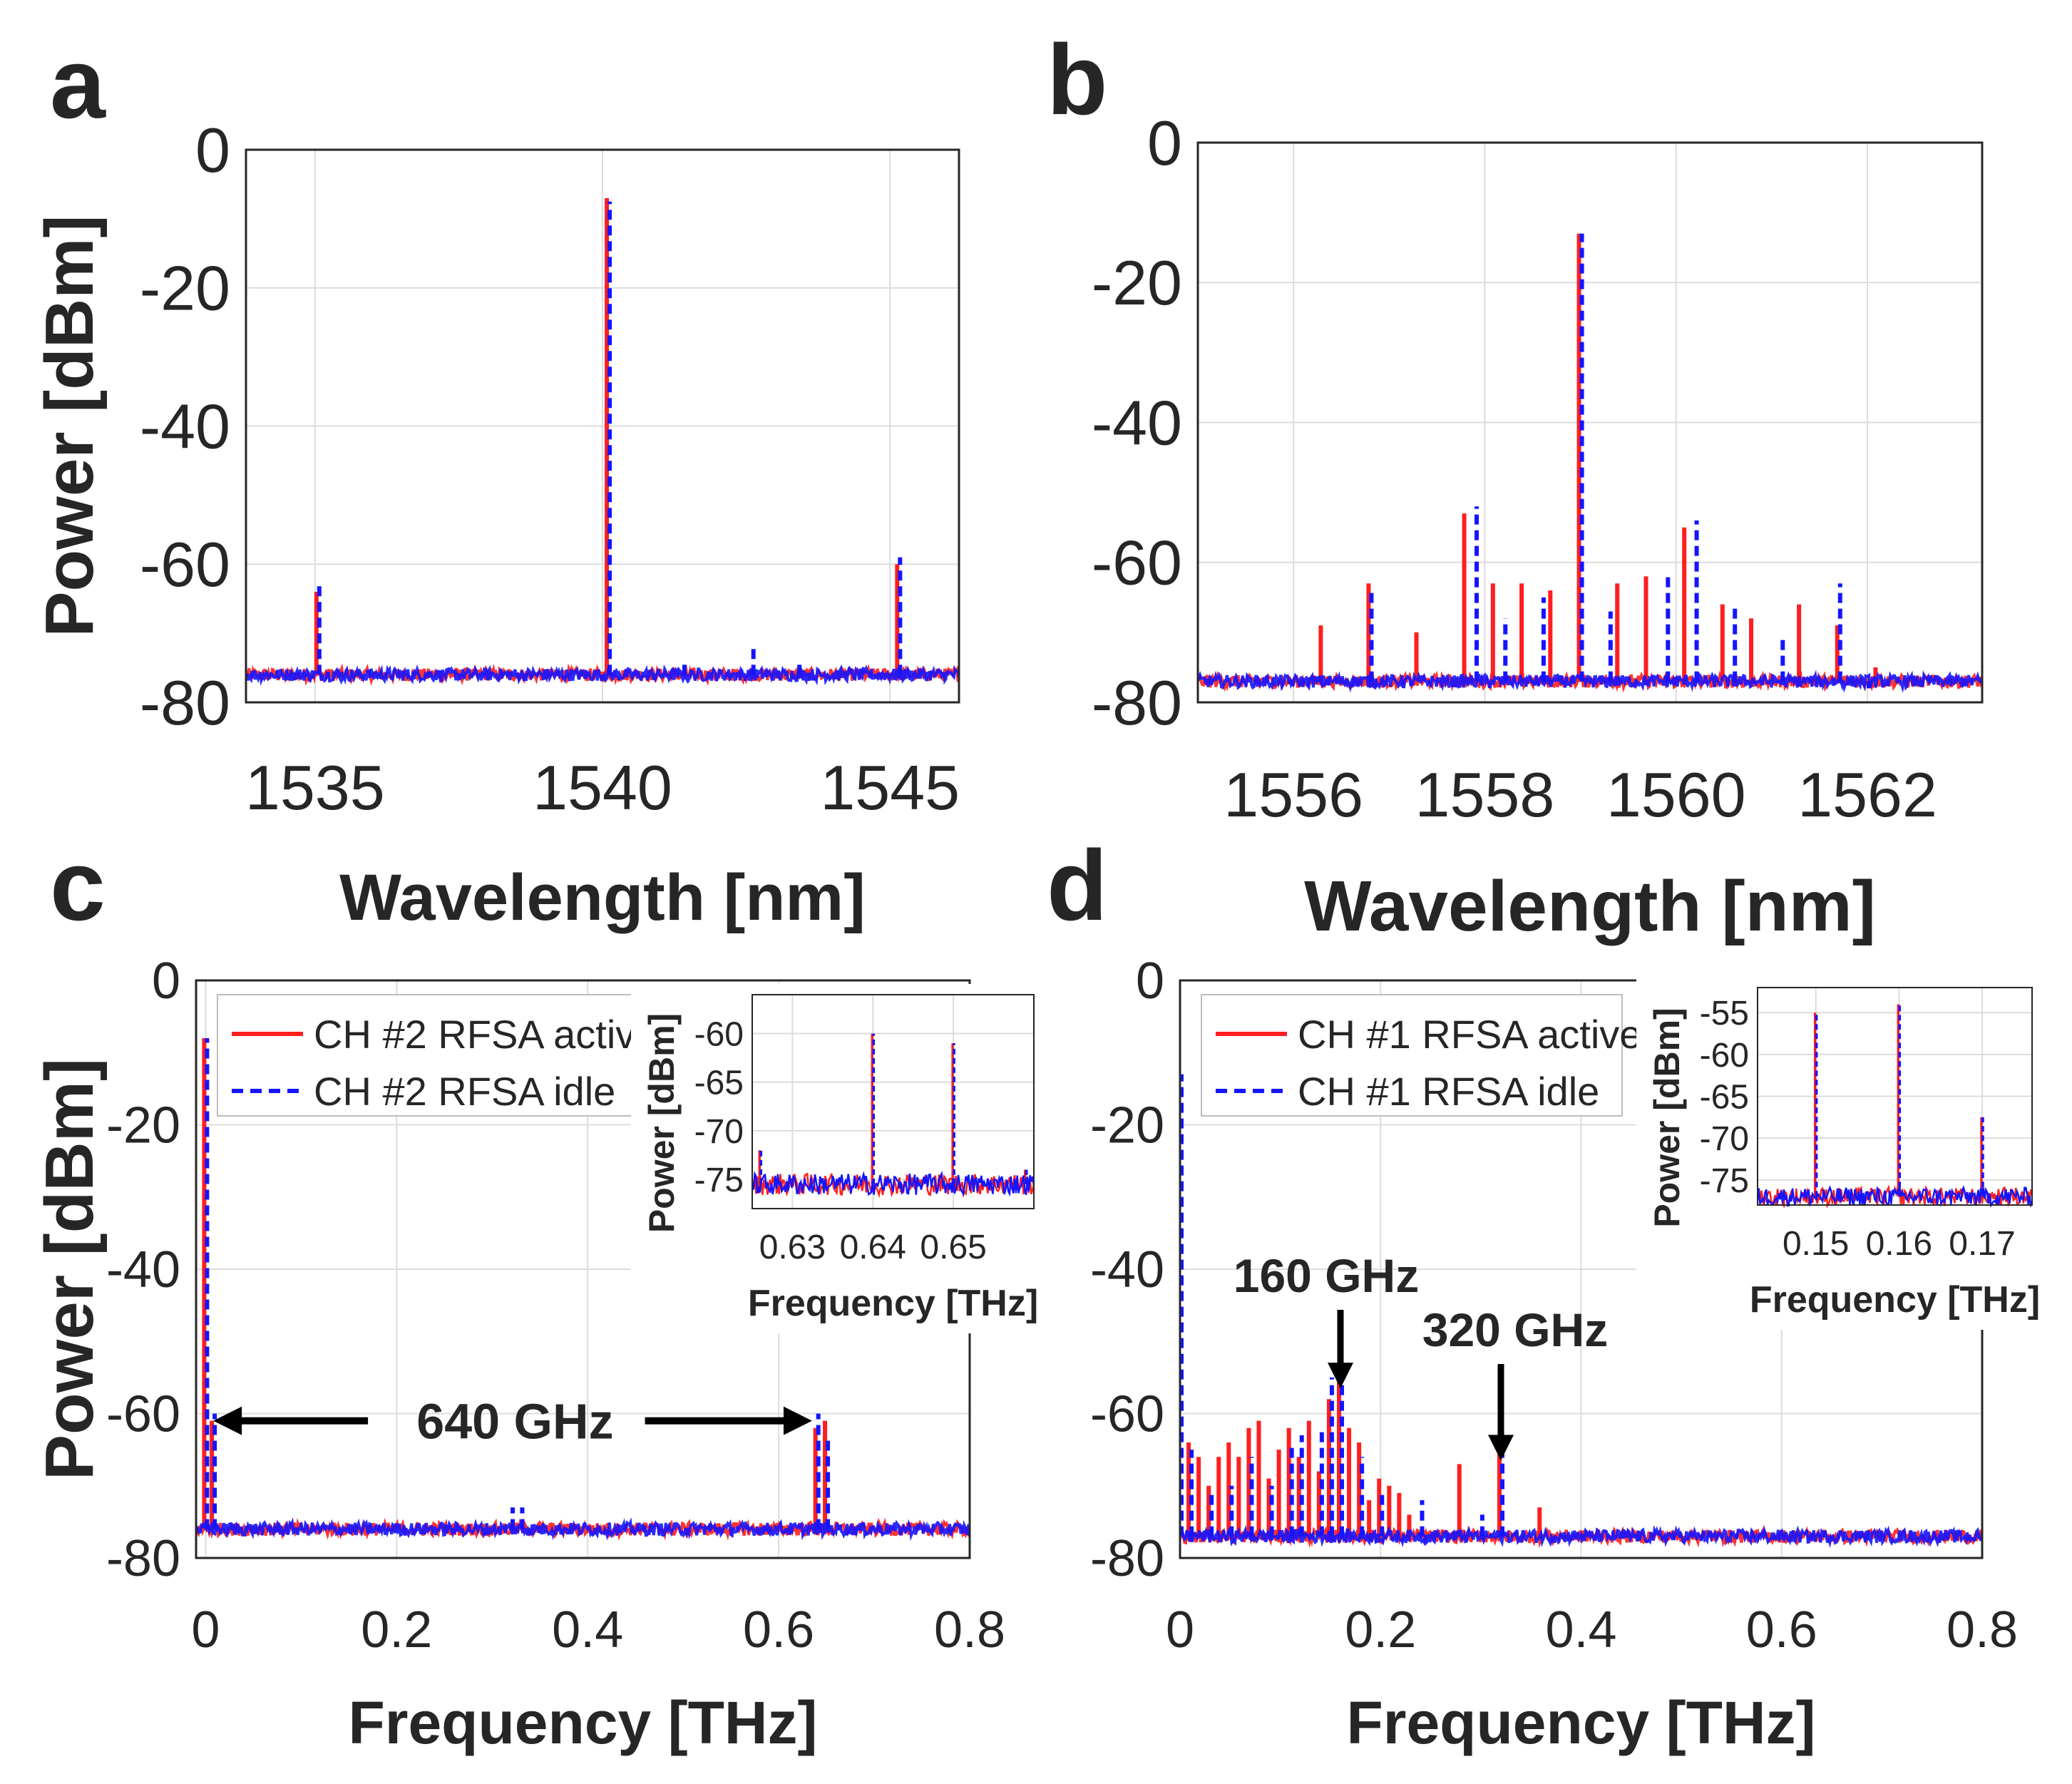 This screenshot has width=2072, height=1784. Describe the element at coordinates (1724, 1013) in the screenshot. I see `inset-y-tick-label: -55` at that location.